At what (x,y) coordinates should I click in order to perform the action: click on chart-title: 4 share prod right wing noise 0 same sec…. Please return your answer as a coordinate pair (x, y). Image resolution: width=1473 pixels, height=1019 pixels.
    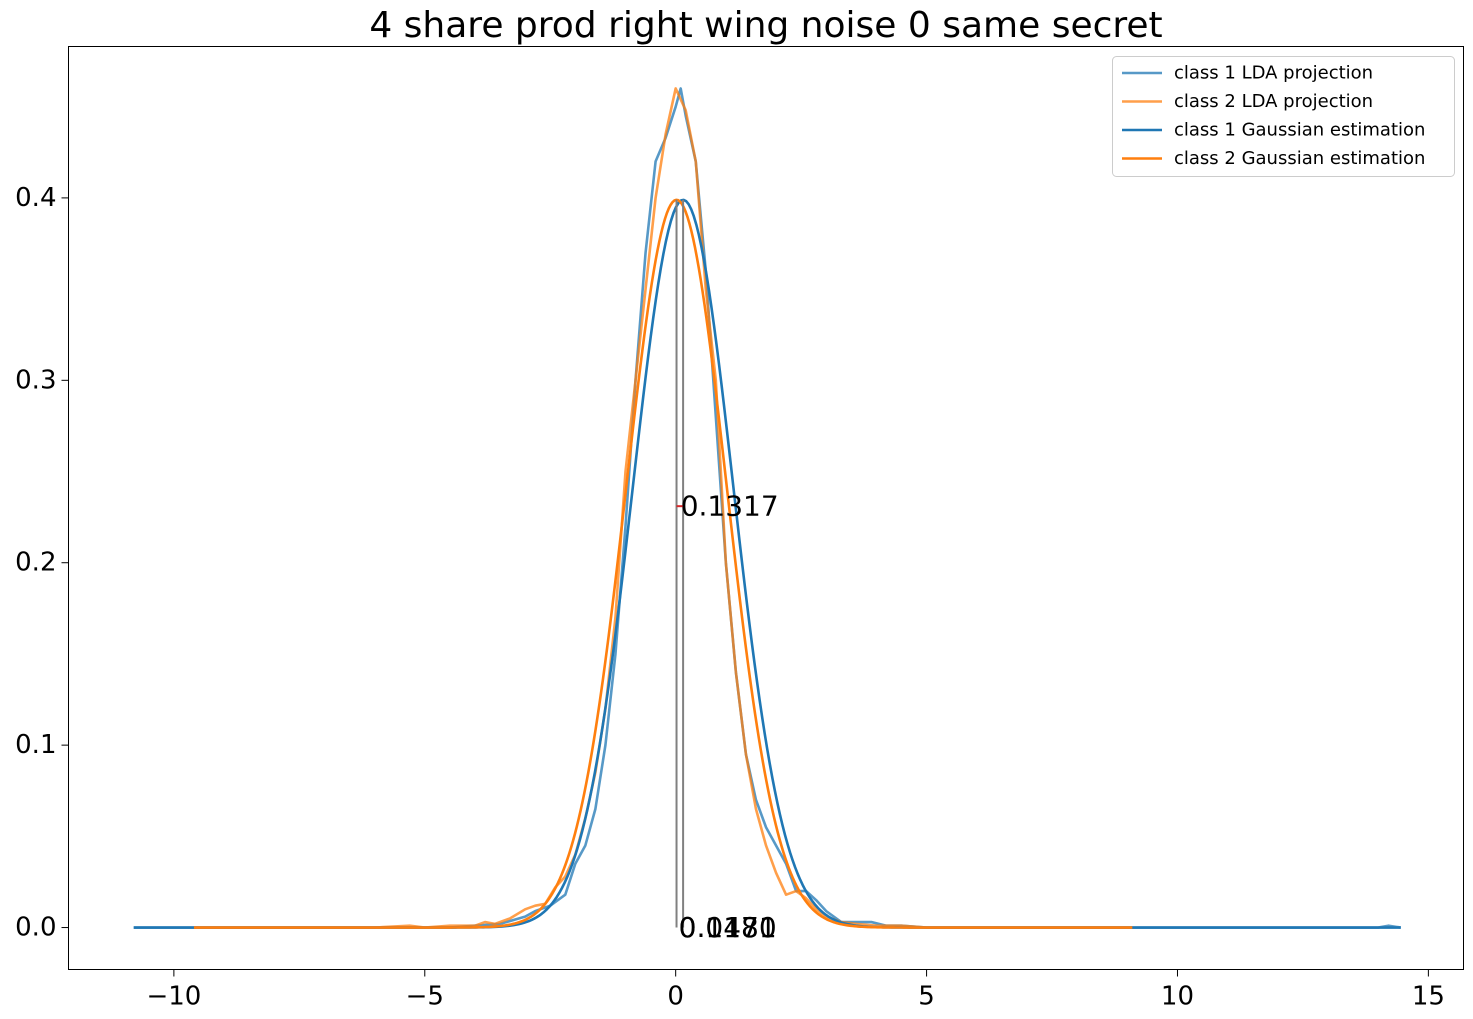
    Looking at the image, I should click on (765, 25).